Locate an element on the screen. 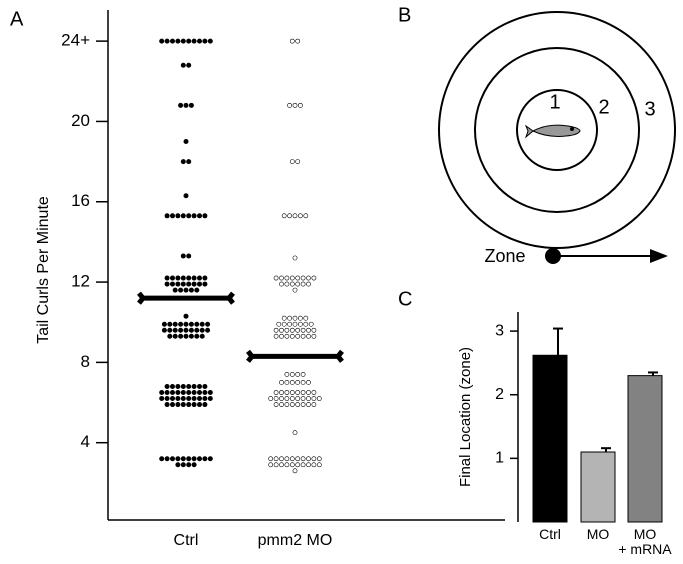 Image resolution: width=683 pixels, height=564 pixels. y-tick-label: 1 is located at coordinates (499, 458).